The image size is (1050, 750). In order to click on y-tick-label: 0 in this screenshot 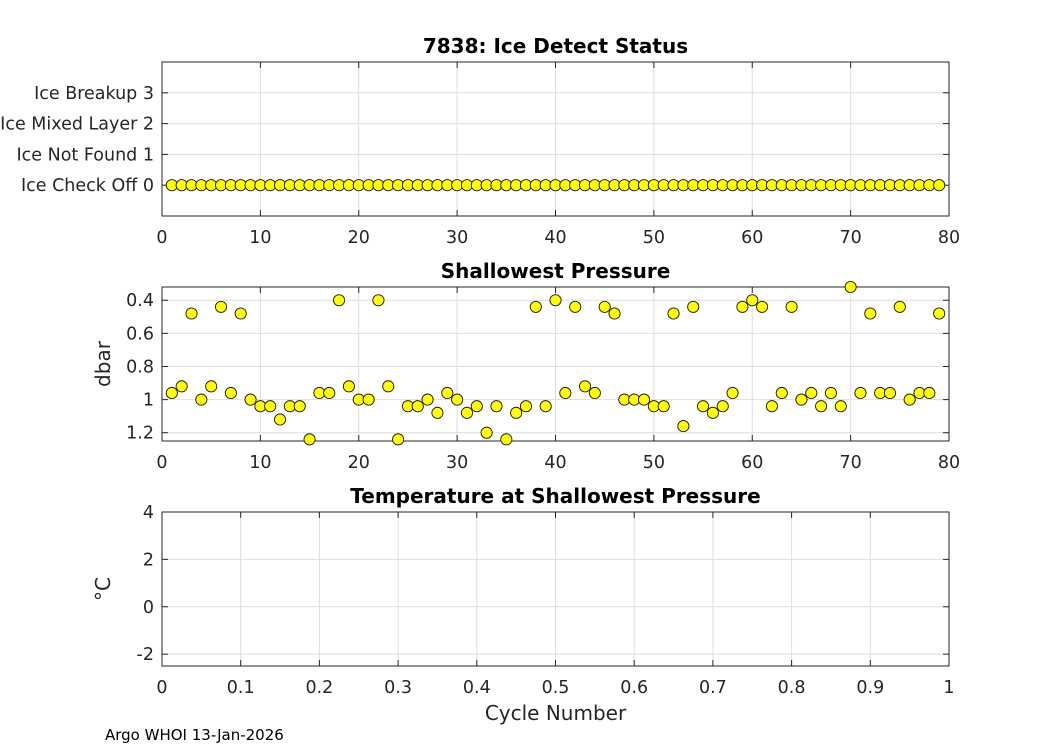, I will do `click(148, 608)`.